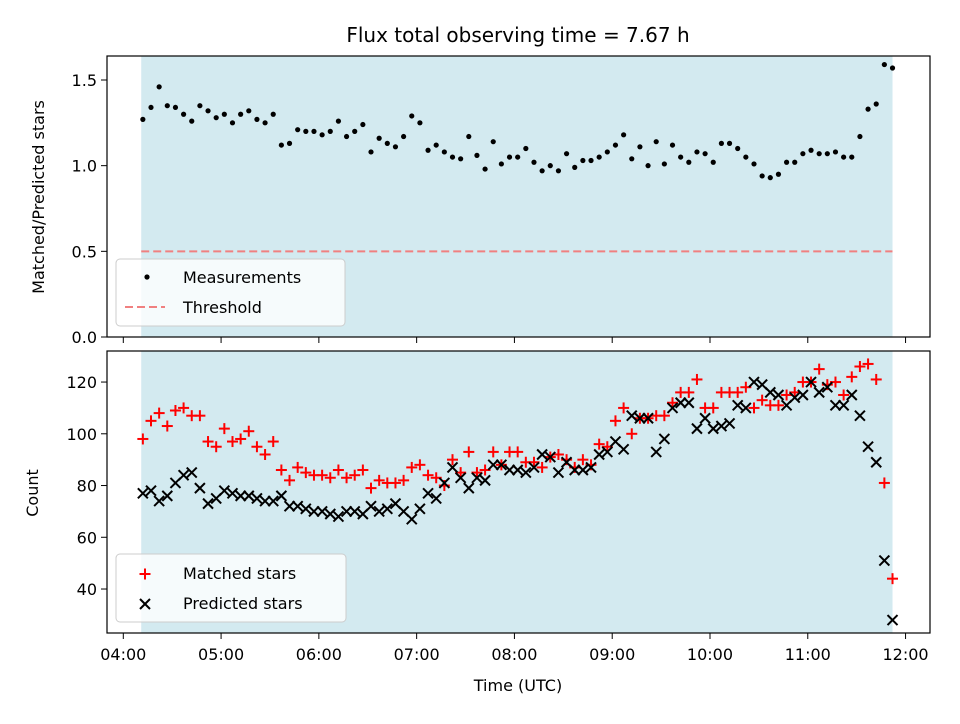 The width and height of the screenshot is (960, 724). I want to click on legend-matched-marker, so click(145, 574).